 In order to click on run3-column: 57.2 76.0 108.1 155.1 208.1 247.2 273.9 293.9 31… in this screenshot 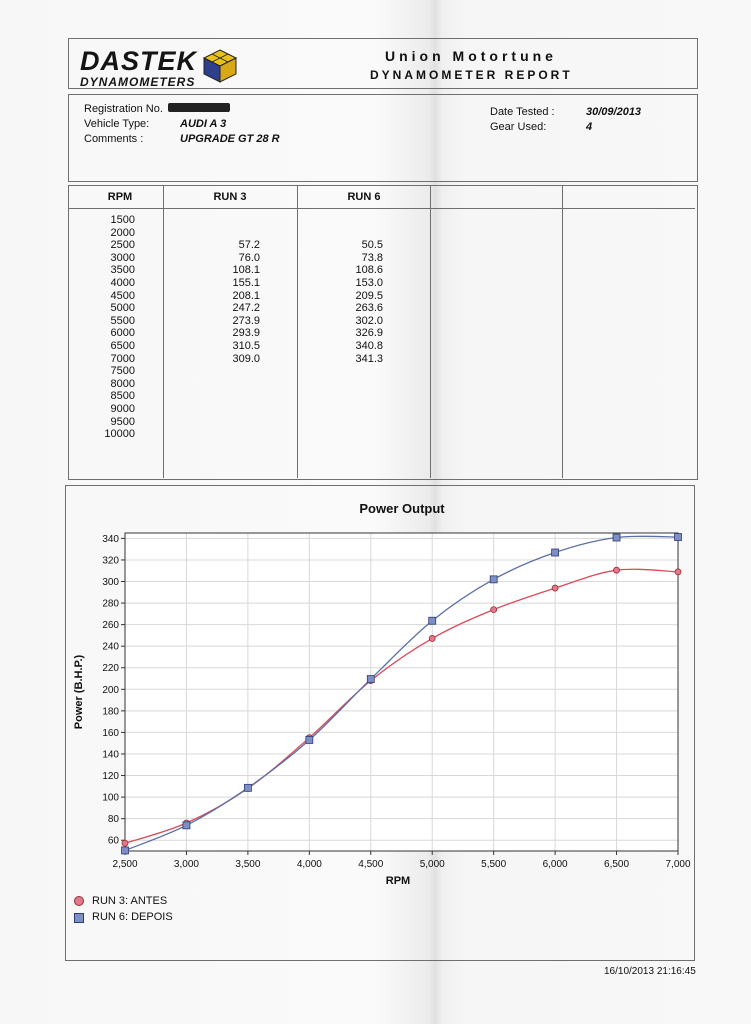, I will do `click(237, 327)`.